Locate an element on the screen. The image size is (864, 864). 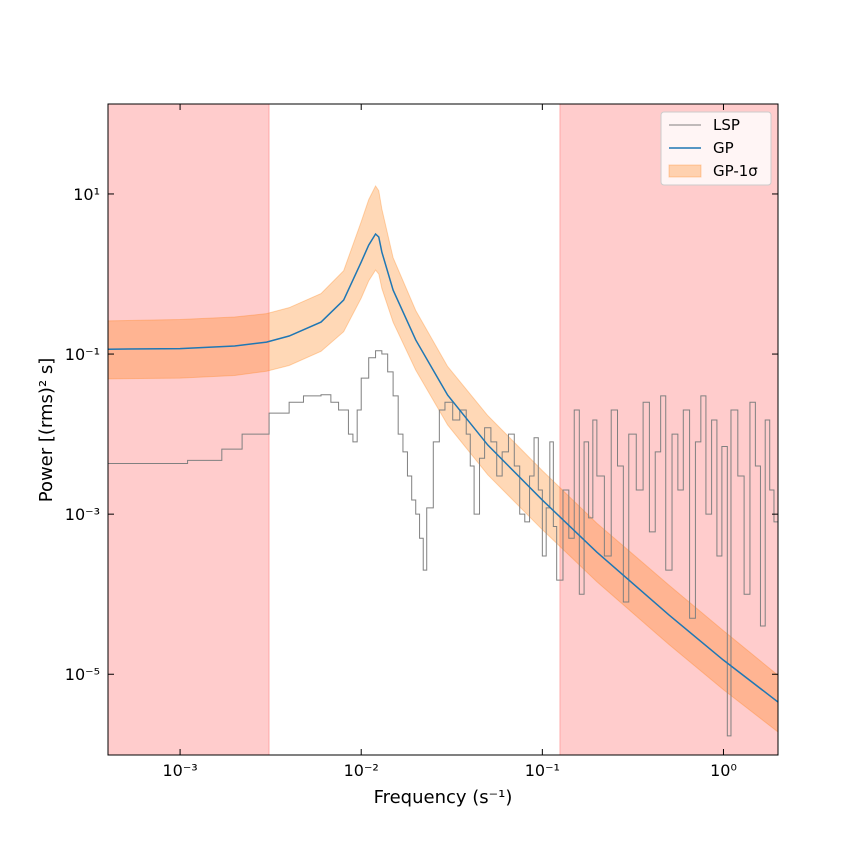
x-tick-label: 10⁰ is located at coordinates (723, 770).